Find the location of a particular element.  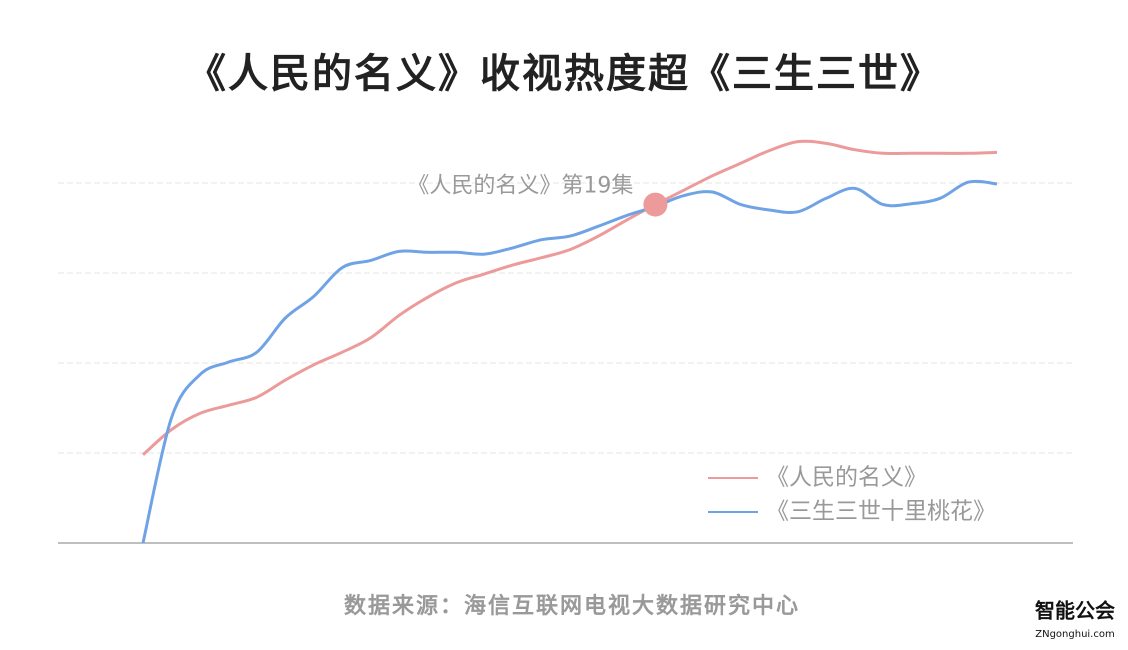

legend-label: 《人民的名义》 is located at coordinates (846, 478).